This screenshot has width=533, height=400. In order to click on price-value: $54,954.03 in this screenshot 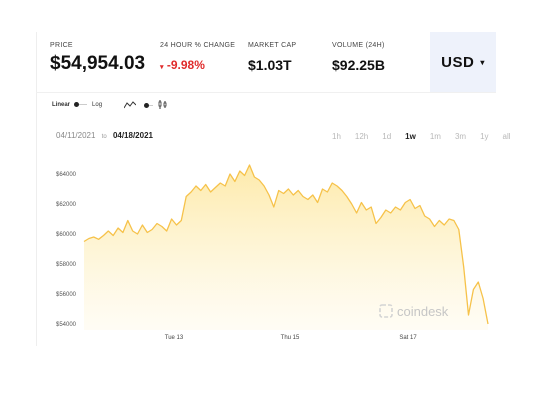, I will do `click(98, 63)`.